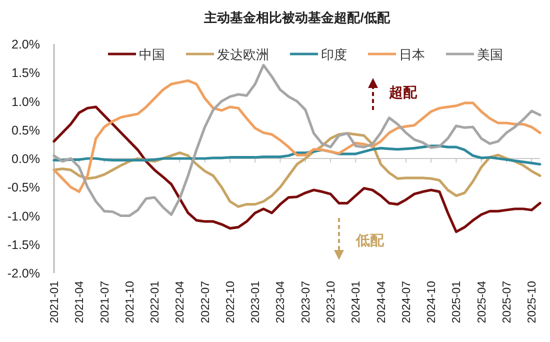  I want to click on x-tick-label: 2023-10, so click(332, 302).